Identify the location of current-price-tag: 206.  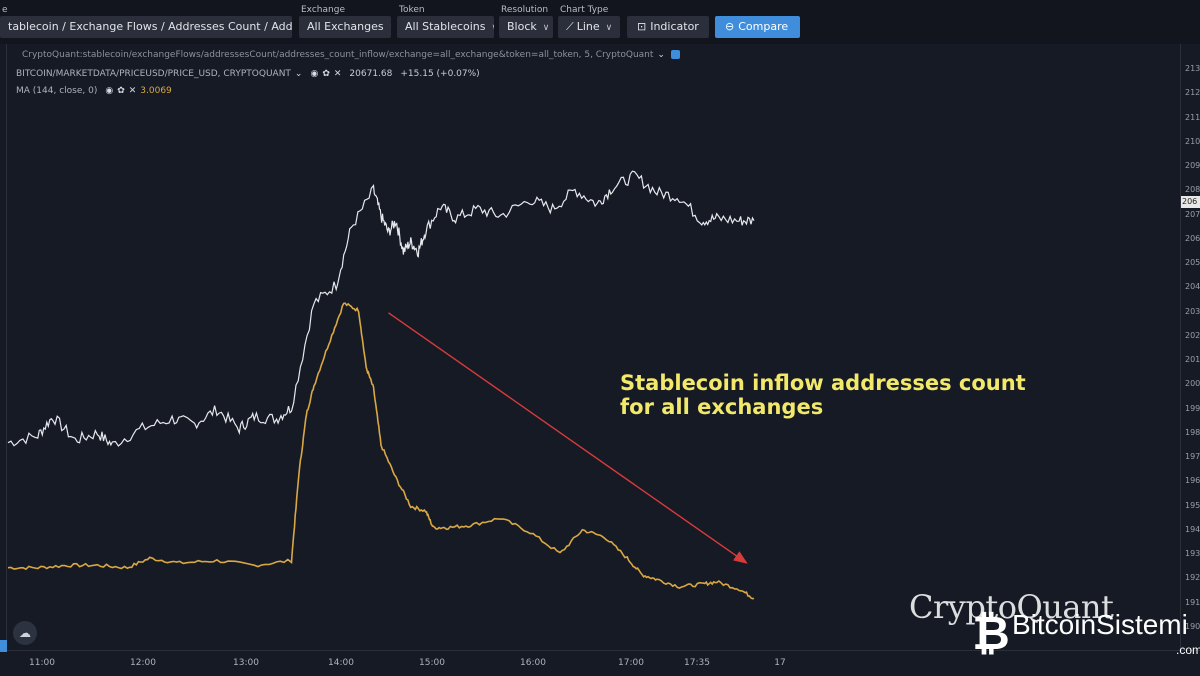
(1190, 202).